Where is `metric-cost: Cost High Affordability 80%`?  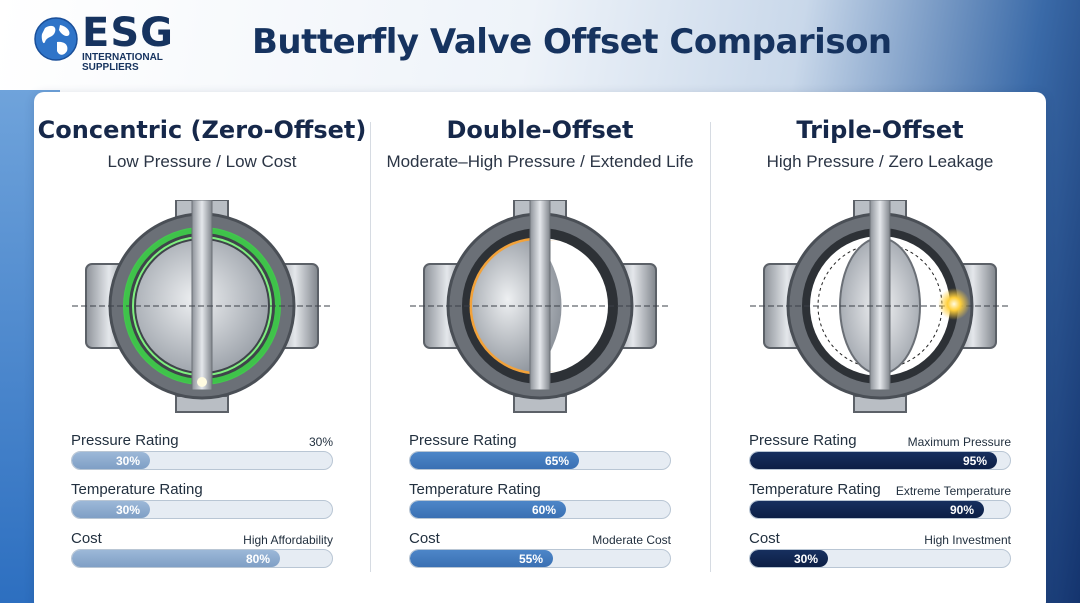
metric-cost: Cost High Affordability 80% is located at coordinates (202, 550).